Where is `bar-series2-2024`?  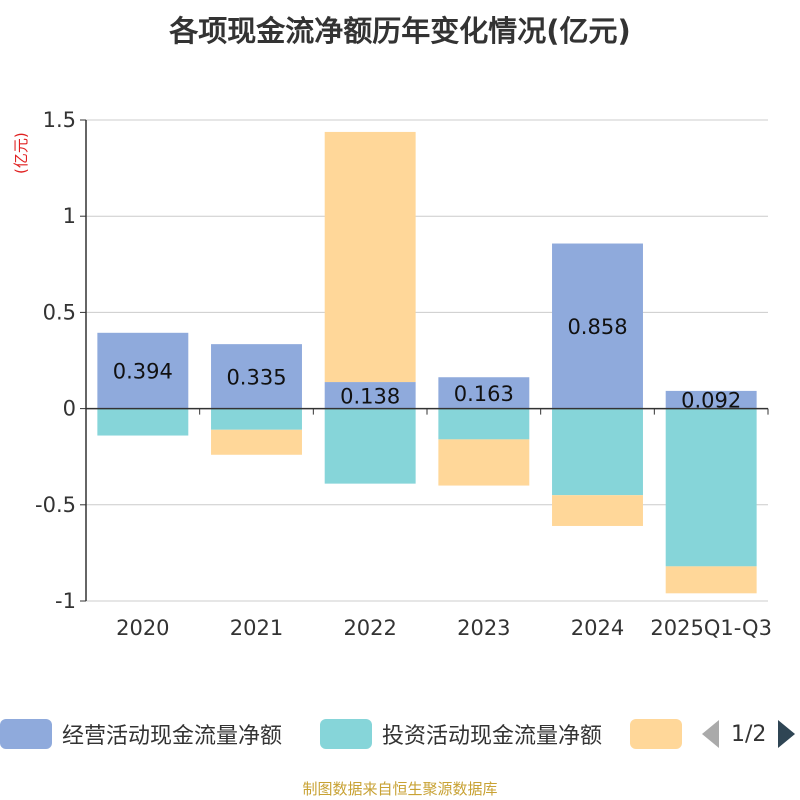
bar-series2-2024 is located at coordinates (597, 510).